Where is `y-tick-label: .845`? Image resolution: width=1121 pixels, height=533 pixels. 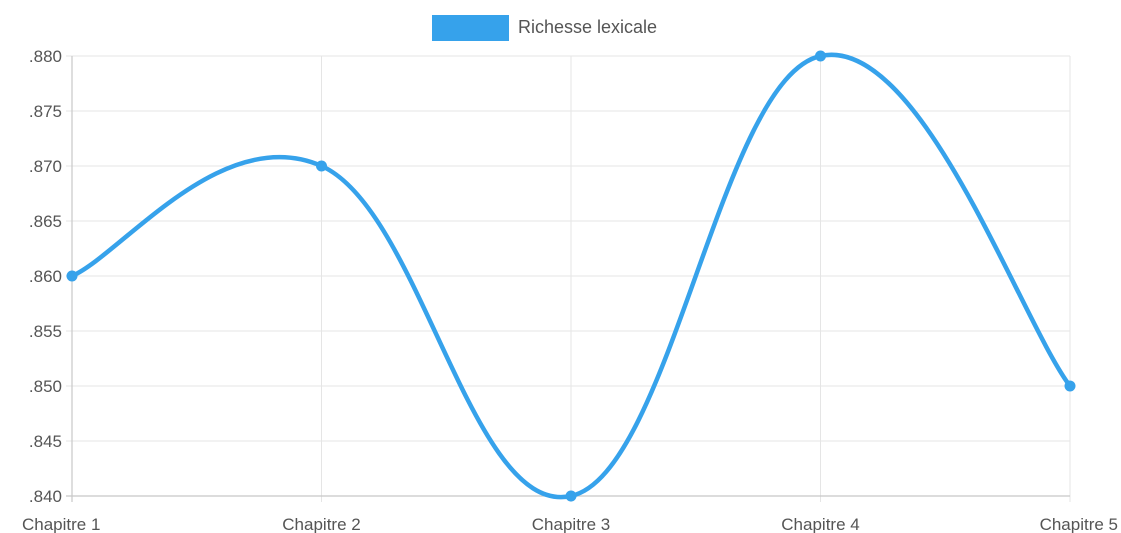 y-tick-label: .845 is located at coordinates (45, 441).